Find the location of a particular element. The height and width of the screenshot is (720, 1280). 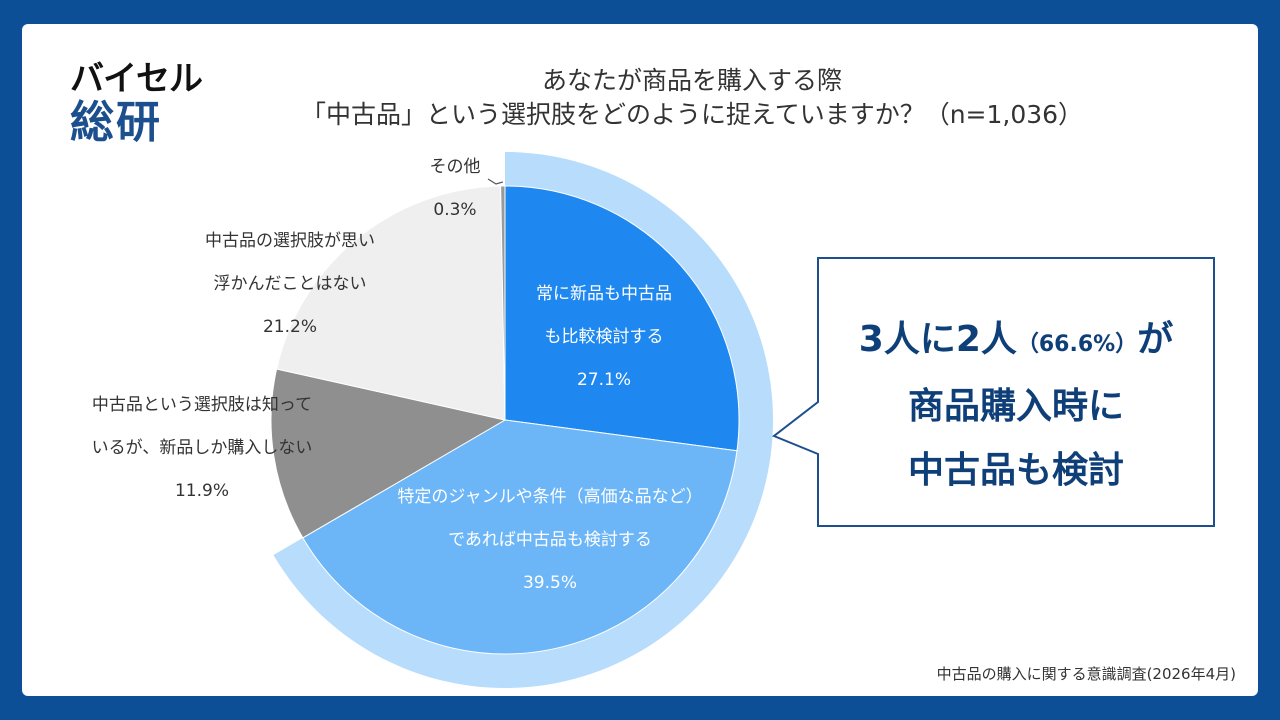

slice-category-label: 特定のジャンルや条件（高価な品など） is located at coordinates (549, 497).